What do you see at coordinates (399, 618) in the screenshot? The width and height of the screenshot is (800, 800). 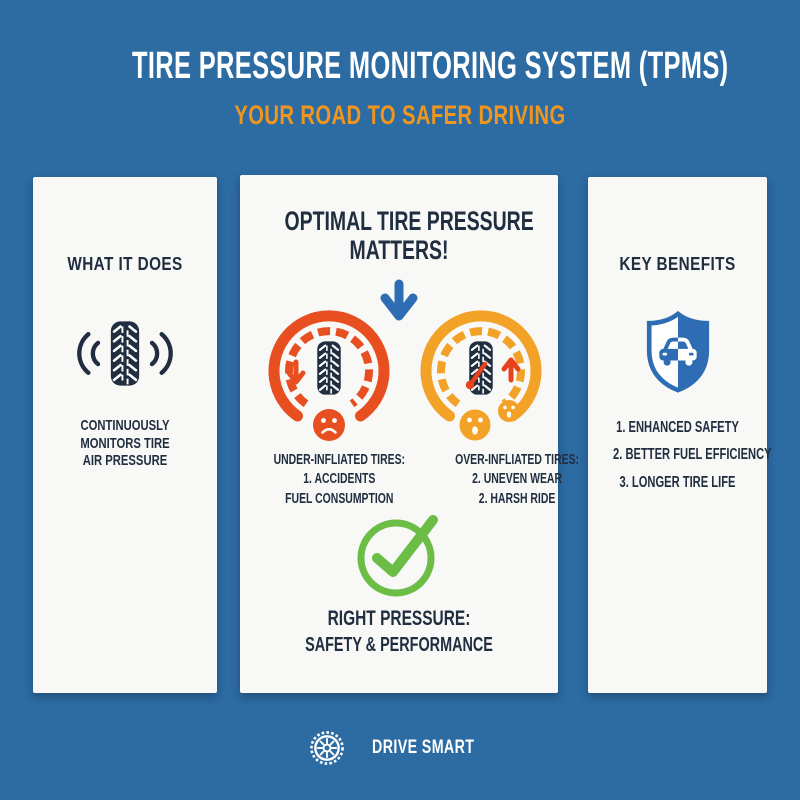 I see `conclusion-line: RIGHT PRESSURE:` at bounding box center [399, 618].